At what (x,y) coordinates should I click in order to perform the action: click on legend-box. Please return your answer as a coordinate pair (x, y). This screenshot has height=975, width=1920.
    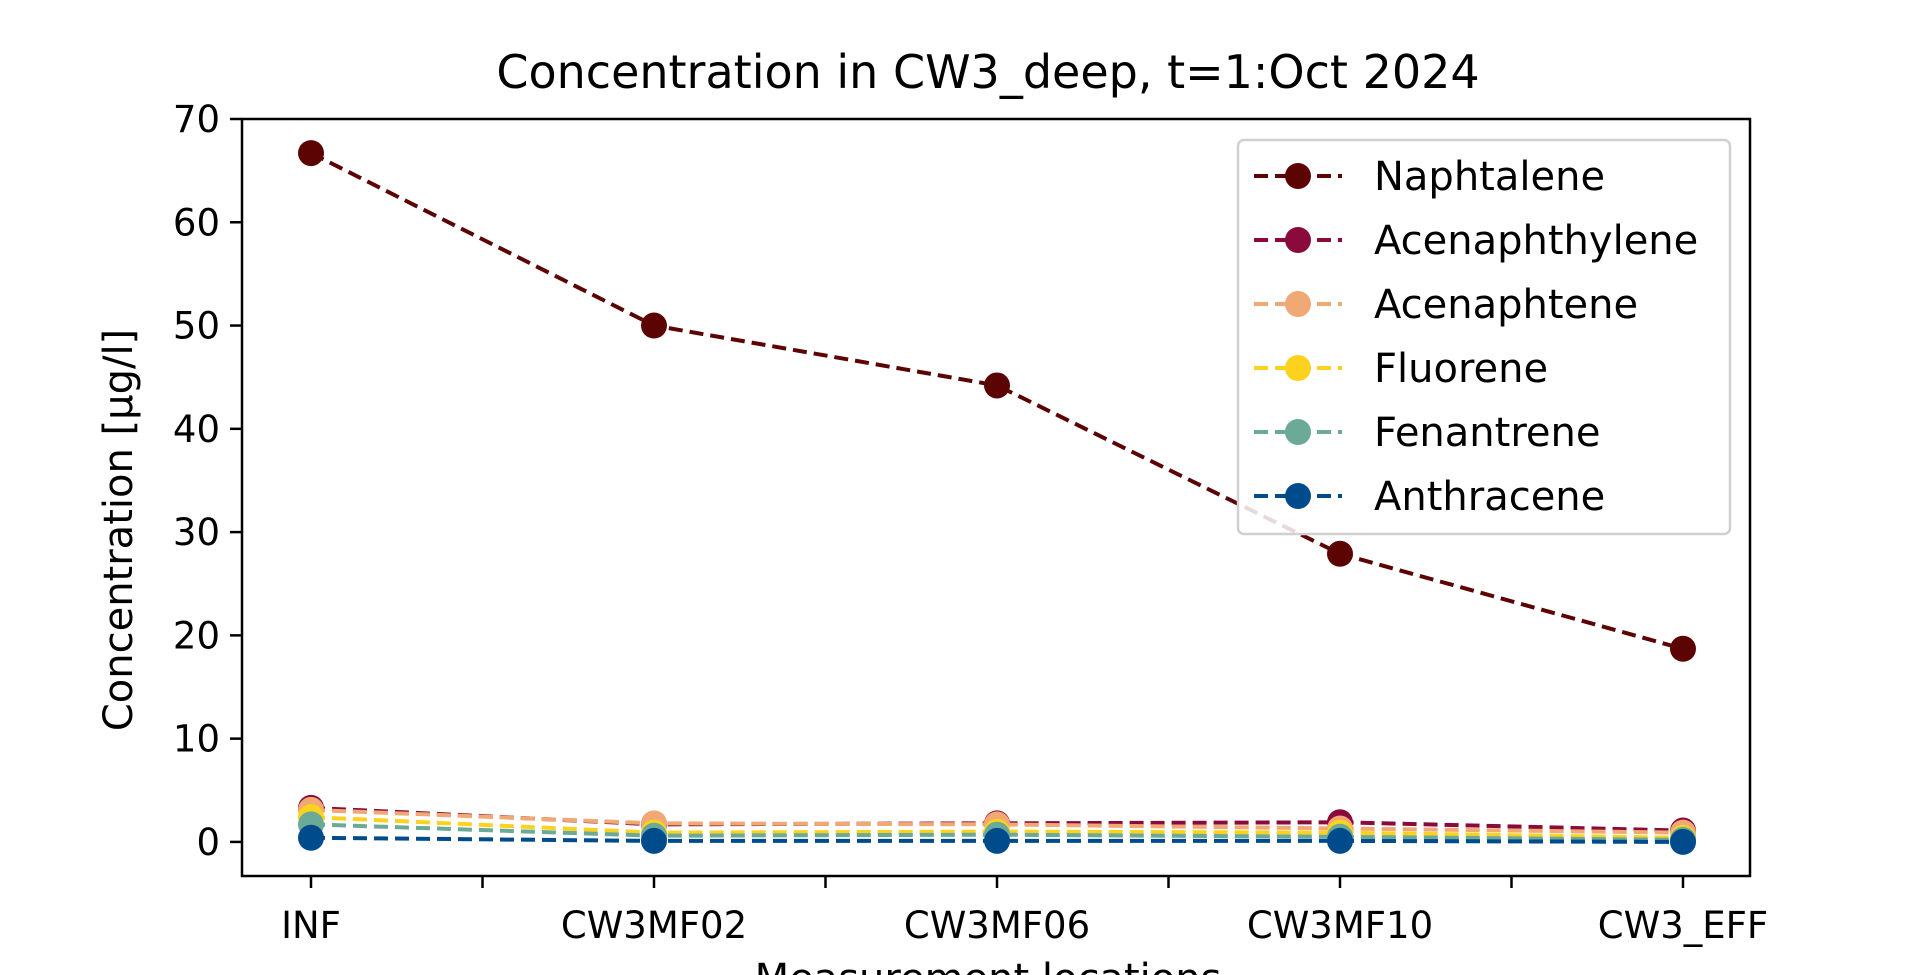
    Looking at the image, I should click on (1484, 337).